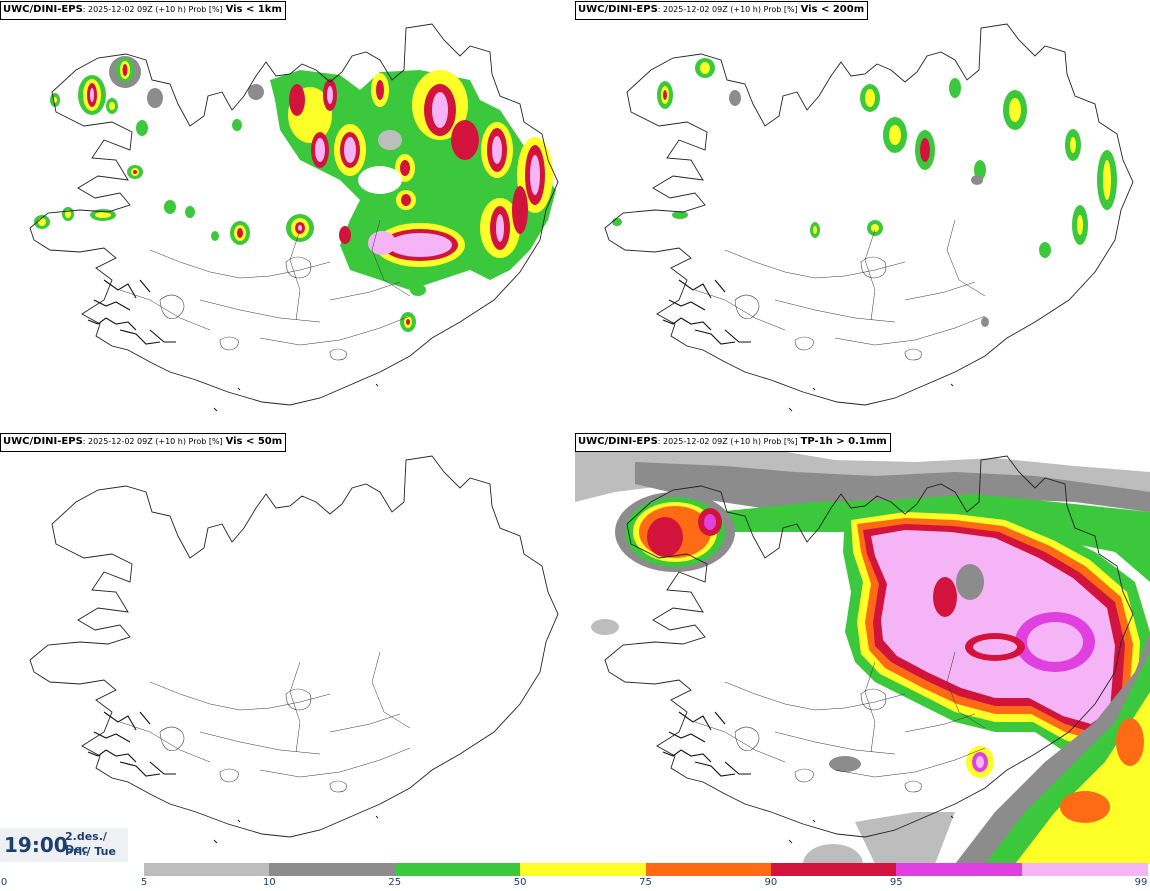 Image resolution: width=1150 pixels, height=891 pixels. Describe the element at coordinates (86, 843) in the screenshot. I see `valid-date: 2.des./ Dec` at that location.